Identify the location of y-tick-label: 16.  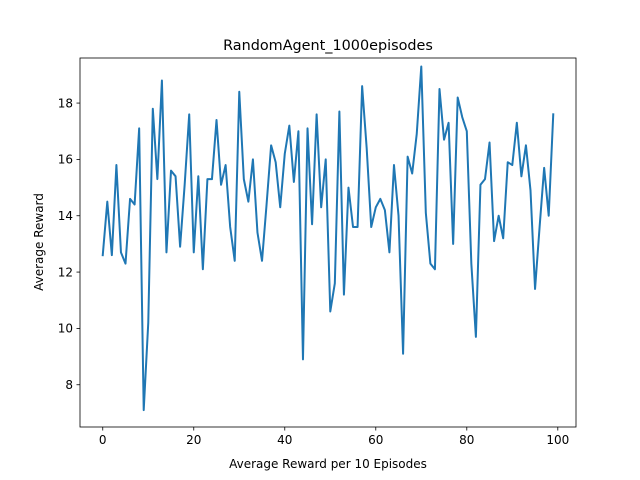
(65, 160).